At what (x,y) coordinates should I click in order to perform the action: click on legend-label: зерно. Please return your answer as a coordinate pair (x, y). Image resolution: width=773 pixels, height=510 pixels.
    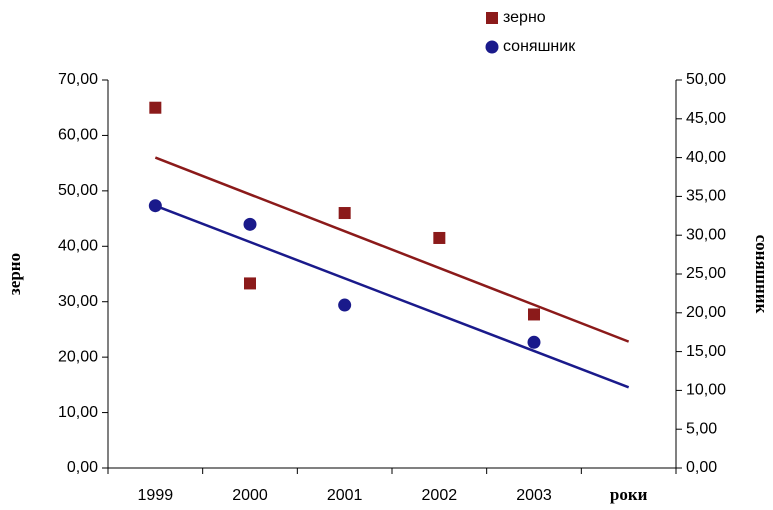
    Looking at the image, I should click on (524, 17).